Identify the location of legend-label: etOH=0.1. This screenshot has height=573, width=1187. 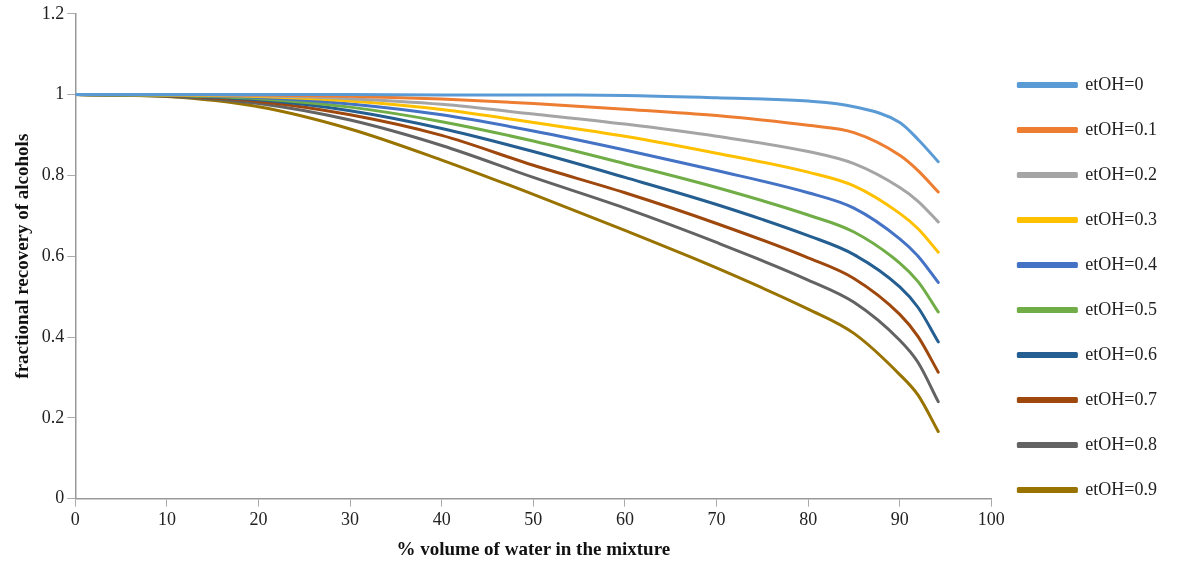
(1121, 128).